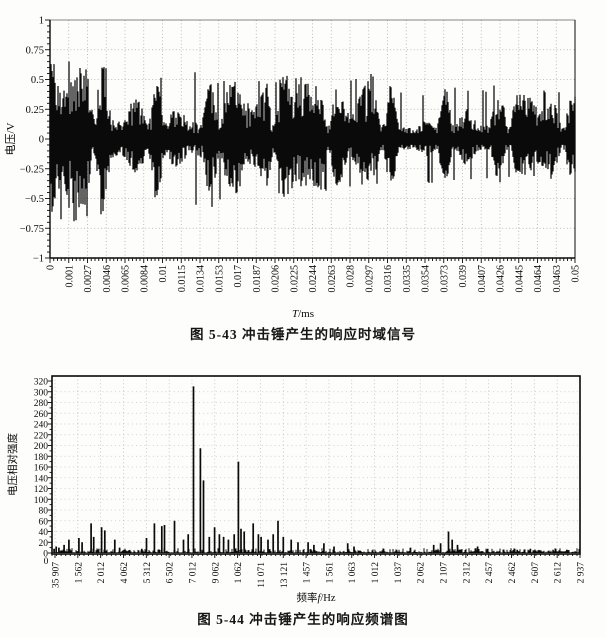 This screenshot has width=606, height=637. Describe the element at coordinates (125, 573) in the screenshot. I see `fig44-x-tick-label: 4 062` at that location.